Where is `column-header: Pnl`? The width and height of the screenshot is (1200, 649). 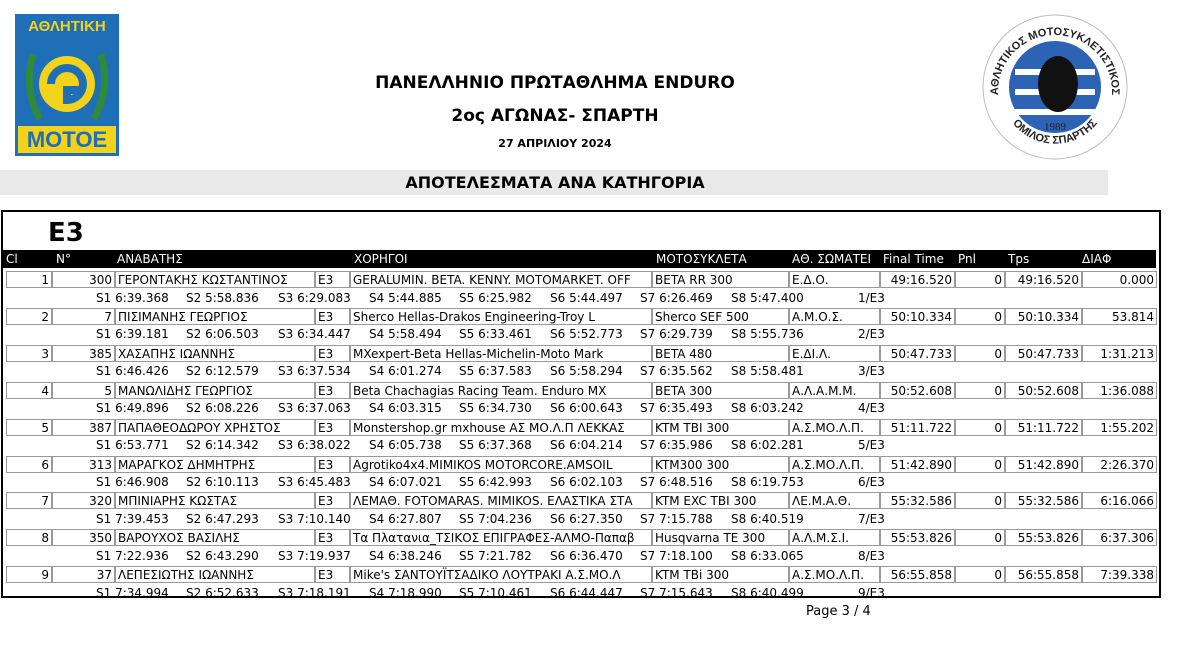
column-header: Pnl is located at coordinates (967, 259).